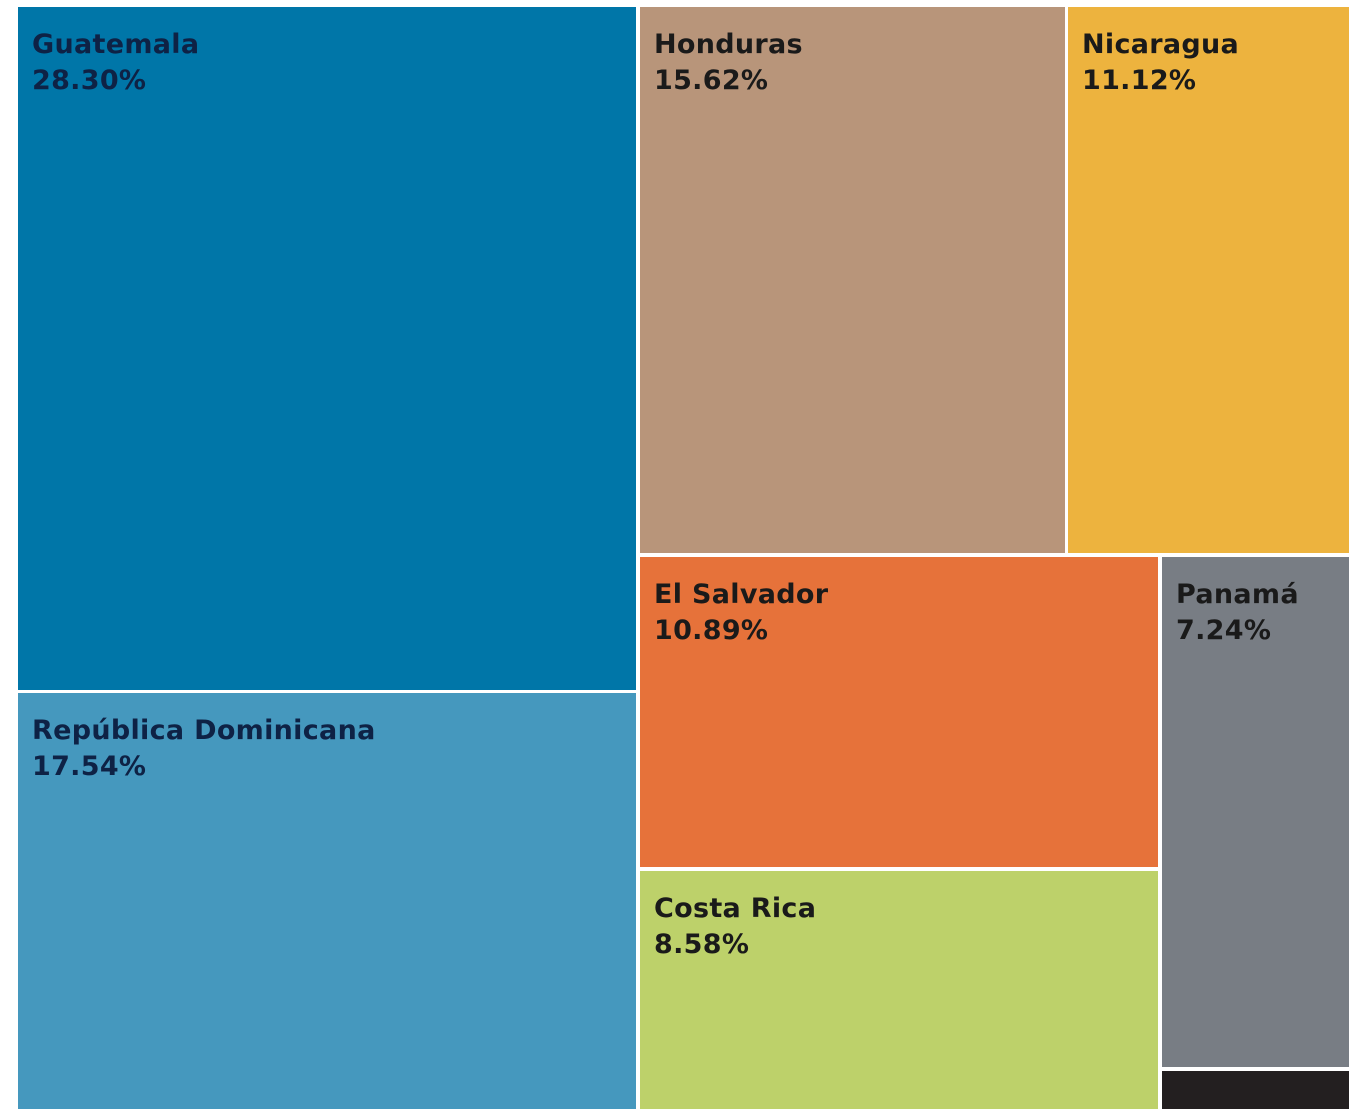 This screenshot has height=1109, width=1349. What do you see at coordinates (1160, 63) in the screenshot?
I see `tile-label: Nicaragua 11.12%` at bounding box center [1160, 63].